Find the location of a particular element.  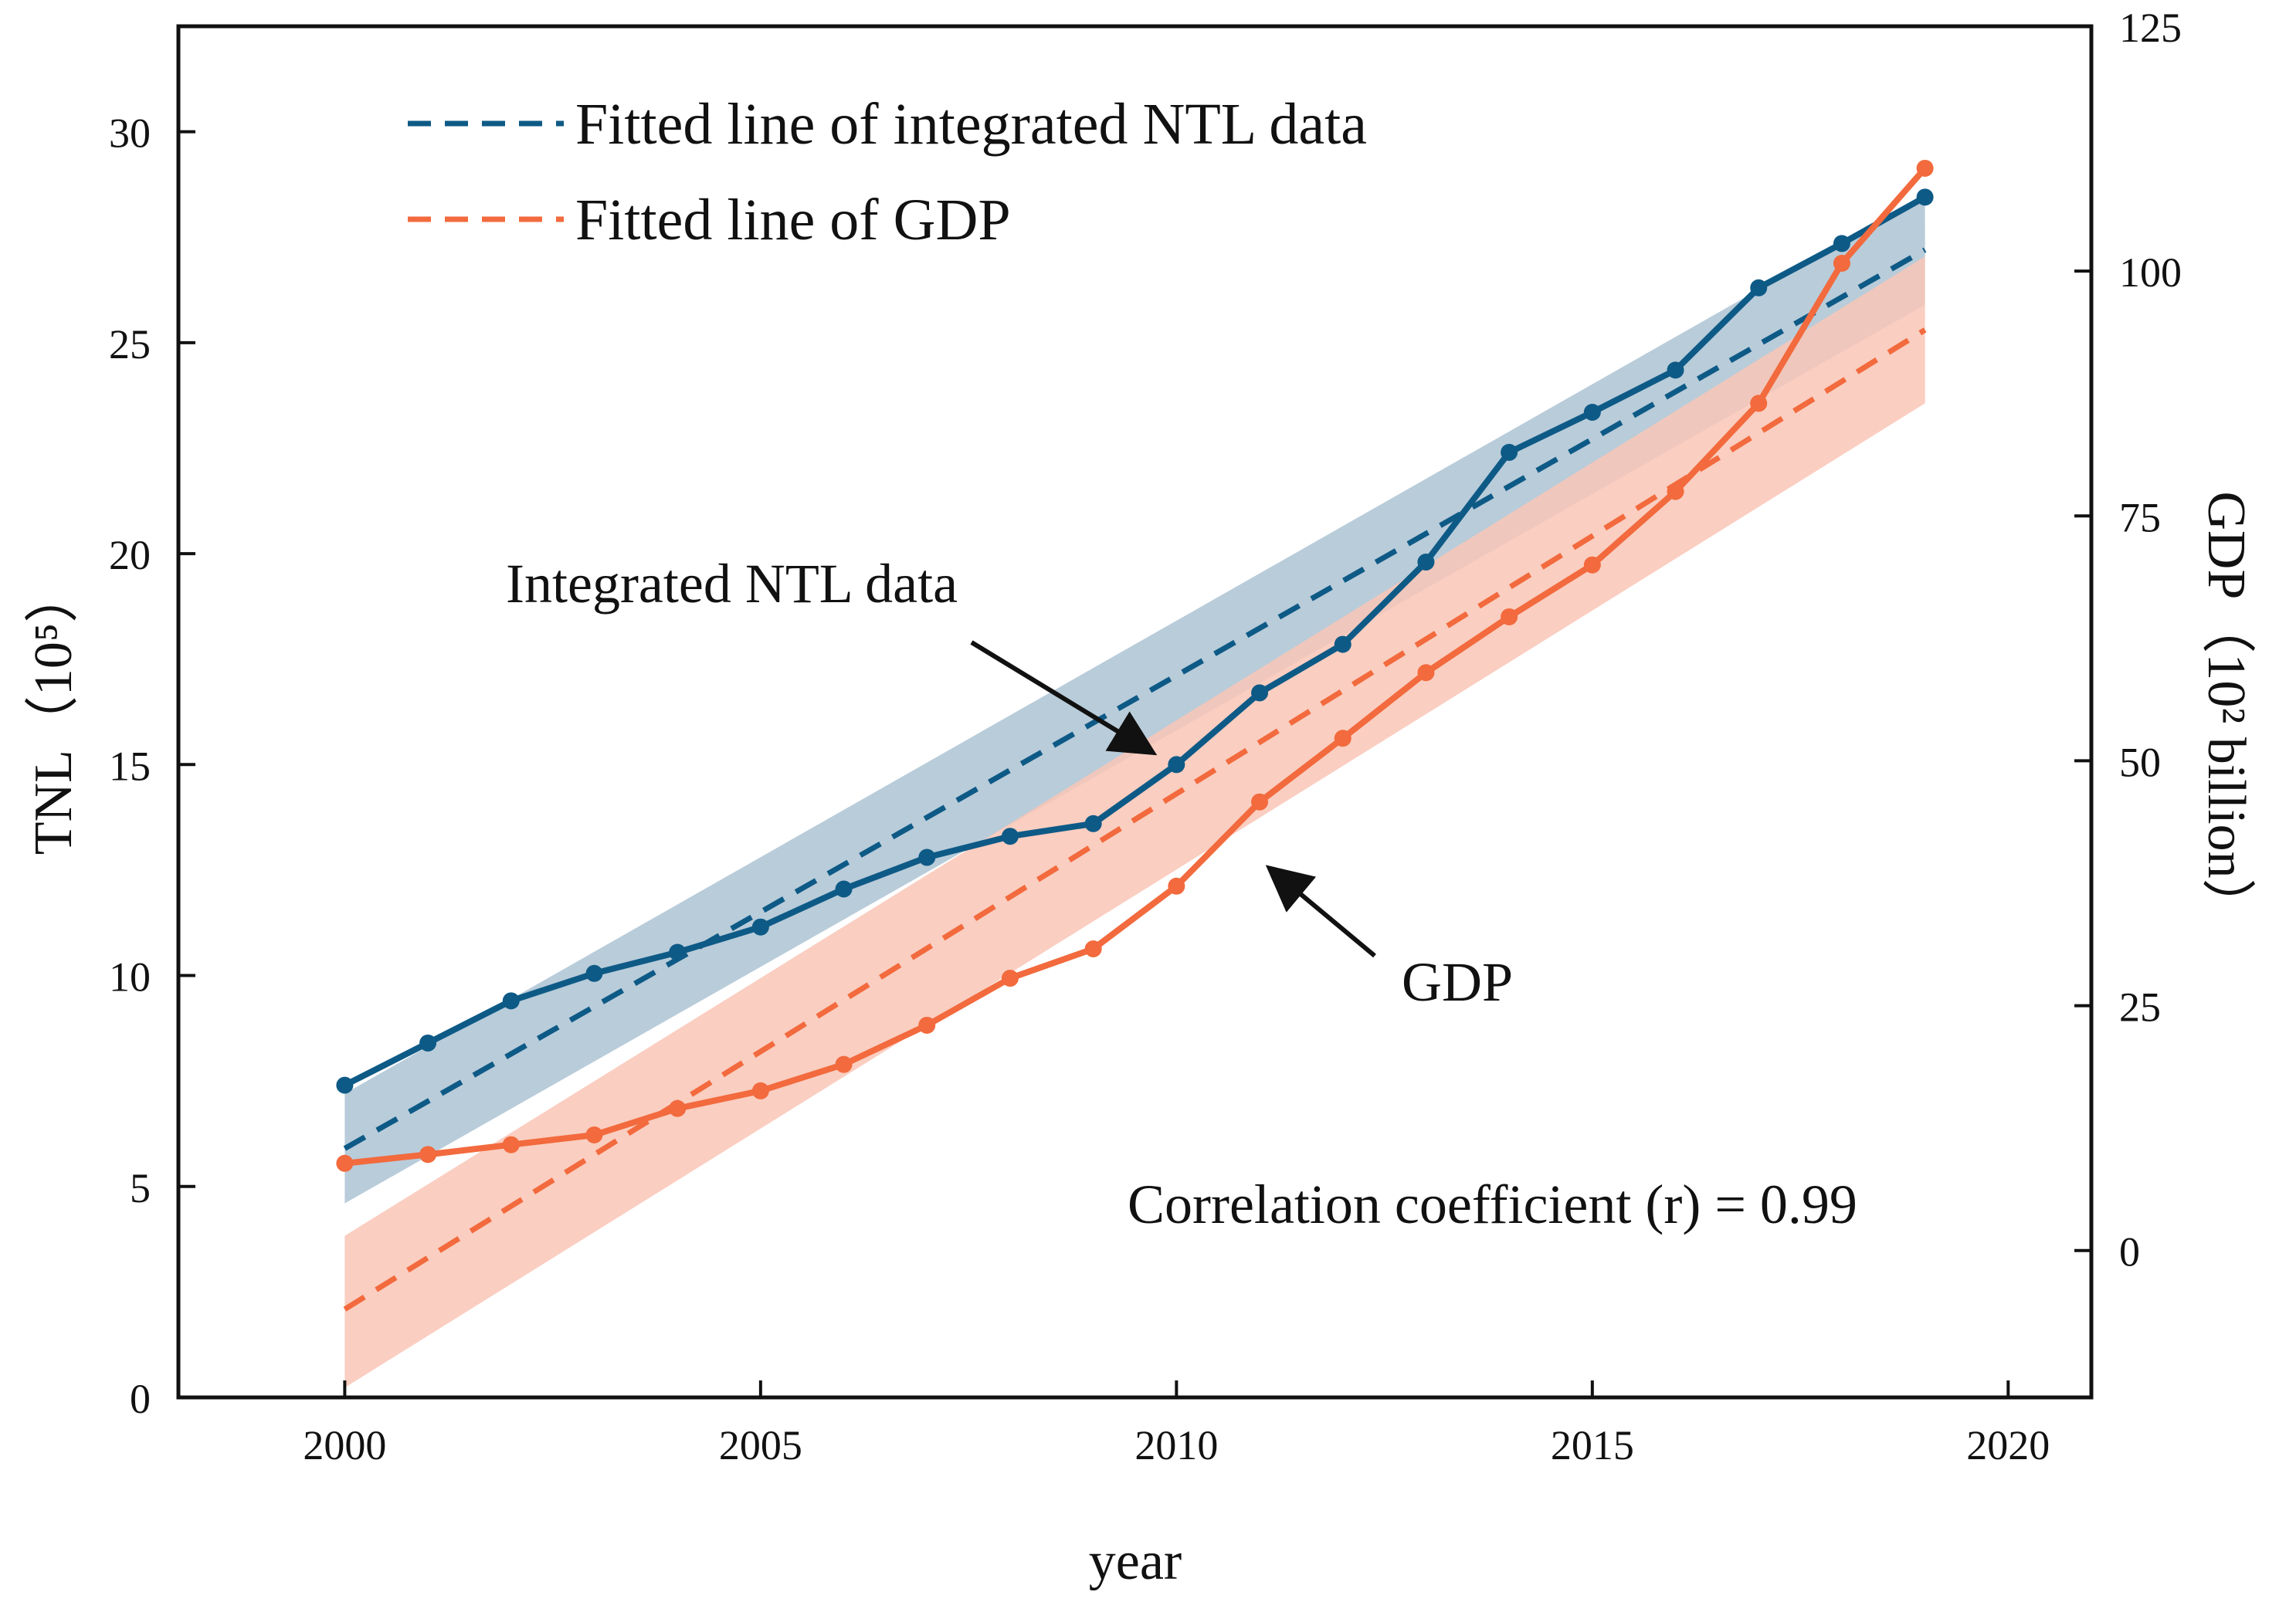

y-left-tick-label: 0 is located at coordinates (140, 1399).